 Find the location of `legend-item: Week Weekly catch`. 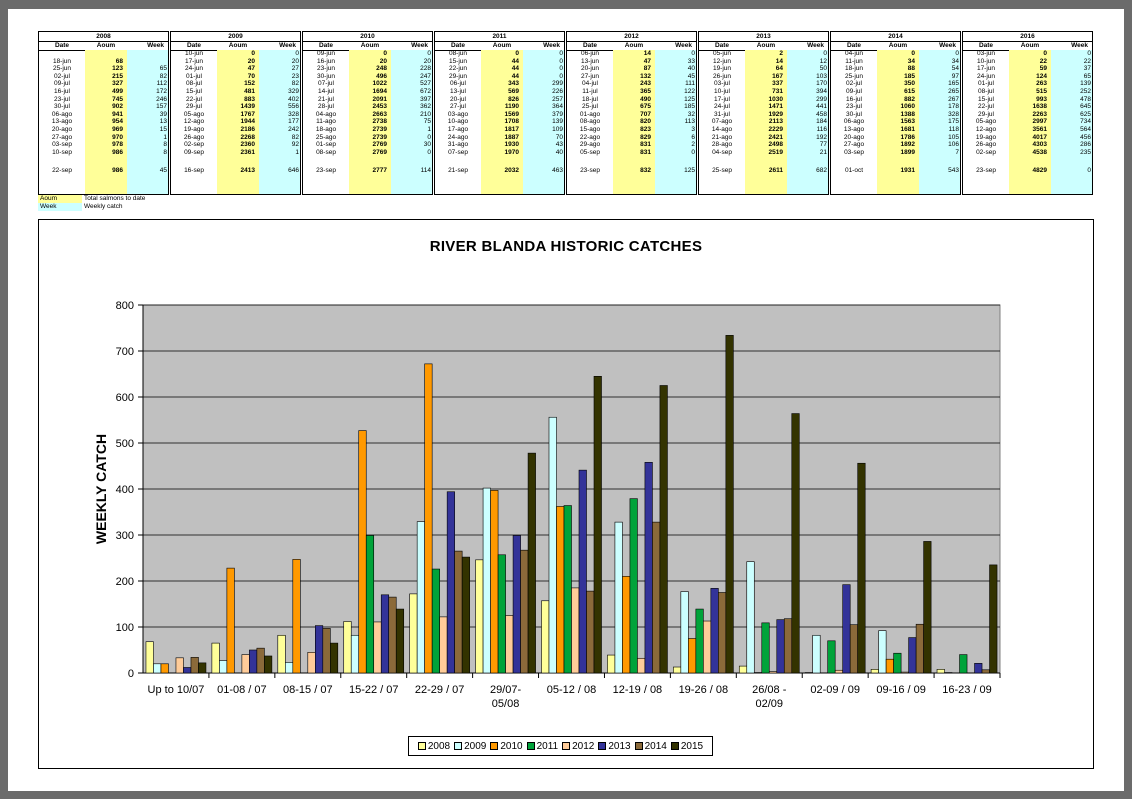

legend-item: Week Weekly catch is located at coordinates (91, 207).